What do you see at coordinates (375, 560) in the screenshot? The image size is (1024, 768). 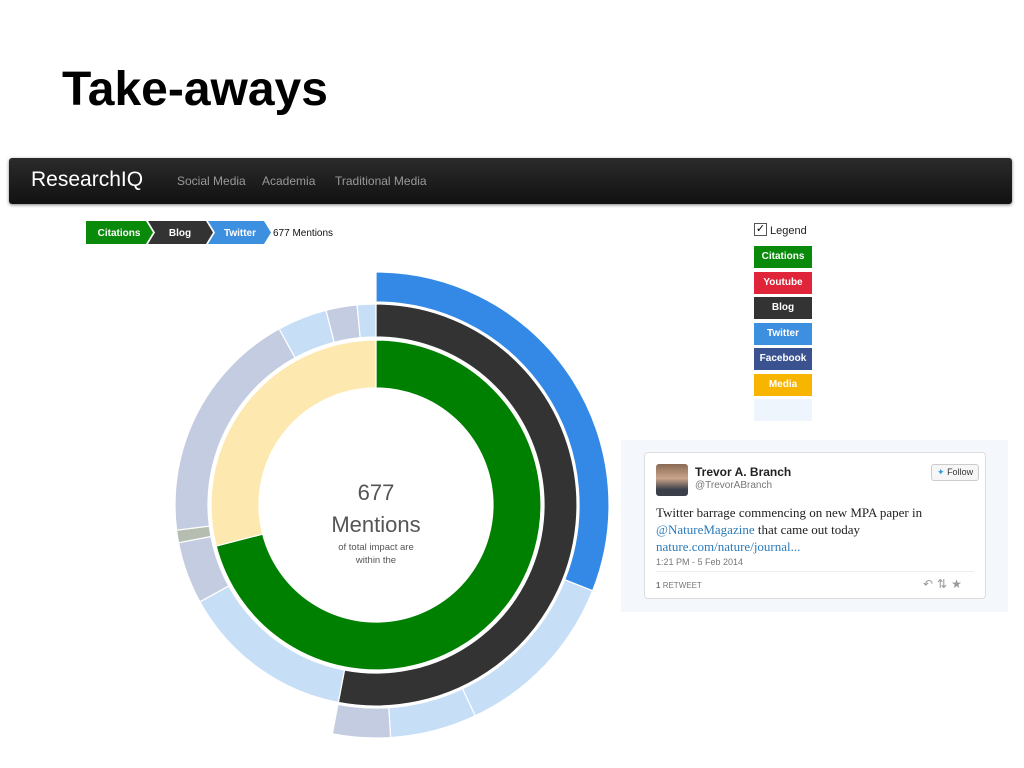 I see `center-text: within the` at bounding box center [375, 560].